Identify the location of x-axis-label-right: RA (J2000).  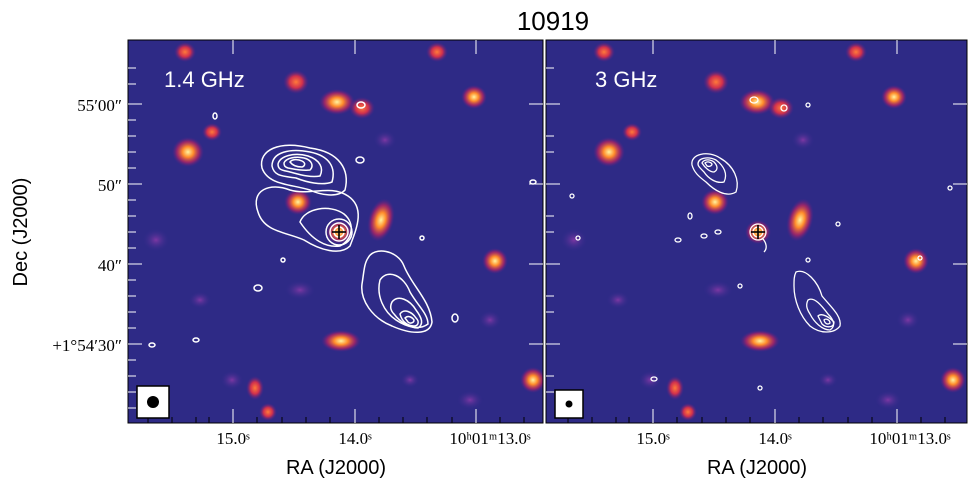
(757, 468).